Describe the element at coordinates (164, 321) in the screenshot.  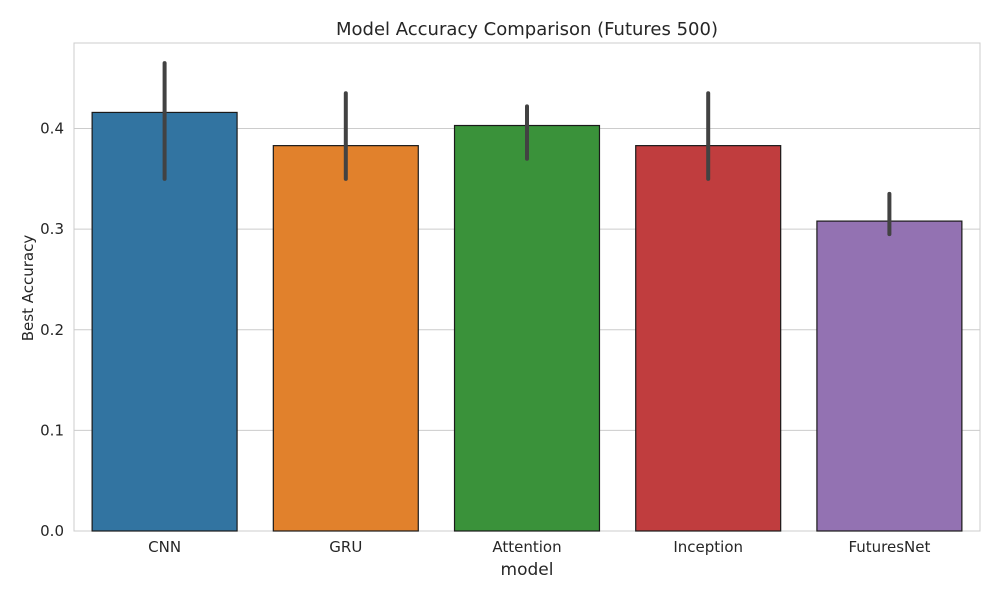
I see `bar-cnn` at that location.